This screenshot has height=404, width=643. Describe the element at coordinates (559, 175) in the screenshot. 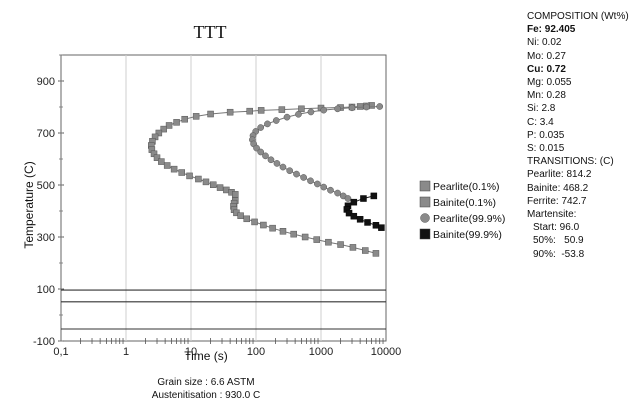

I see `transition-pearlite: Pearlite: 814.2` at that location.